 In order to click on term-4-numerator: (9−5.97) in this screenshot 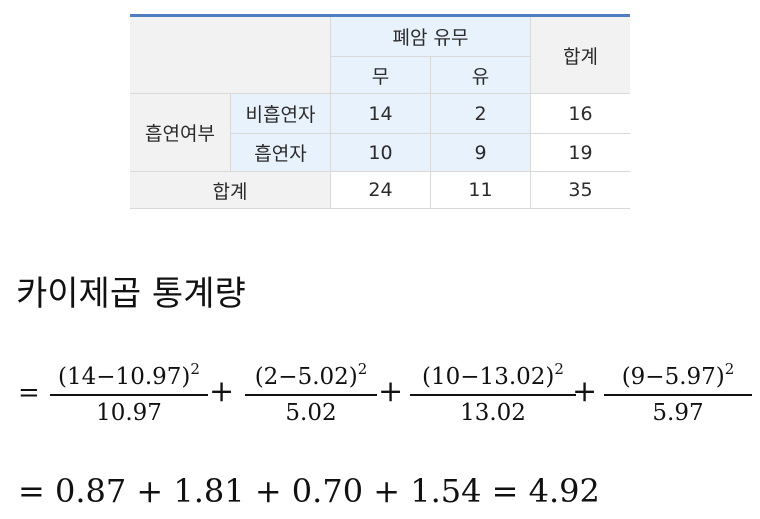, I will do `click(673, 377)`.